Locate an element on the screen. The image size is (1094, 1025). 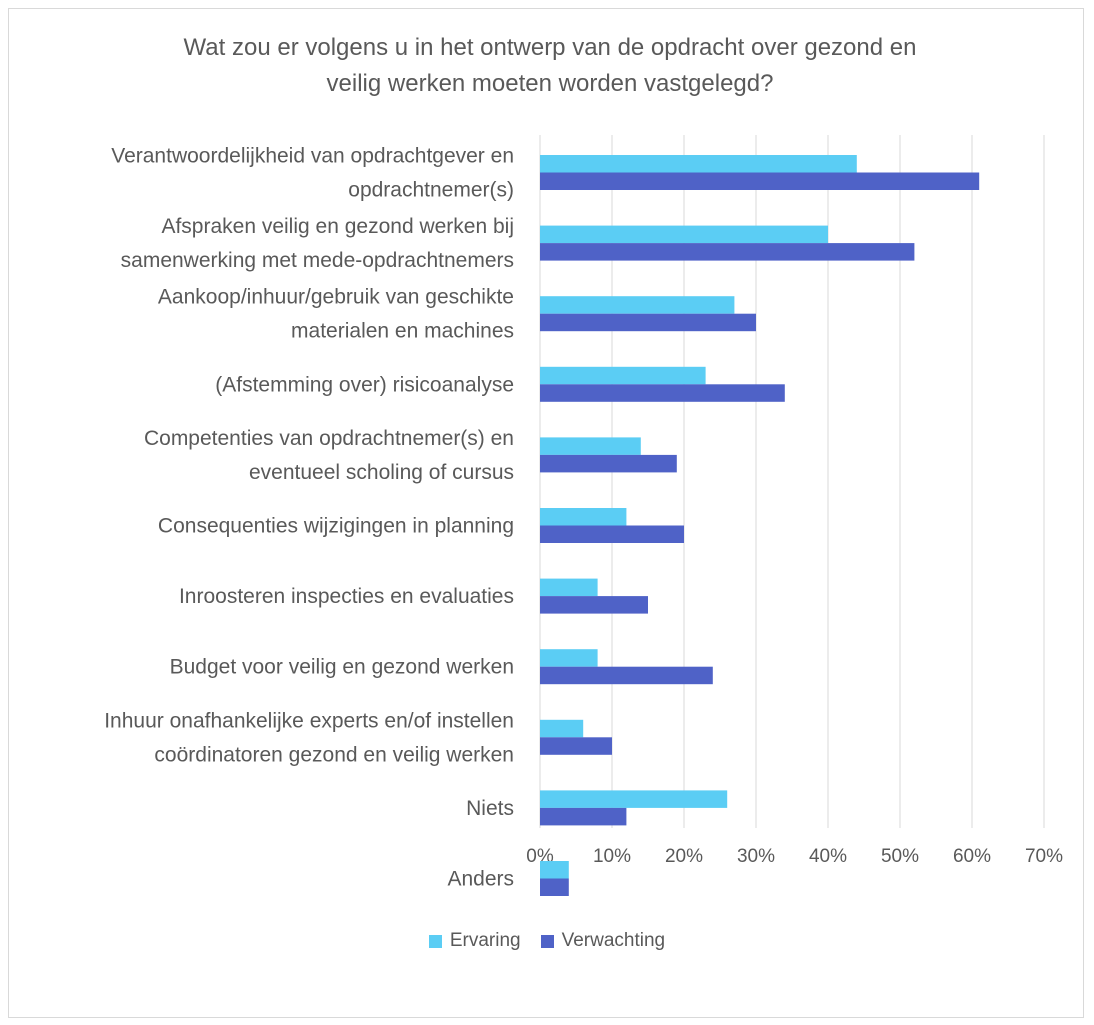
legend-swatch-verwachting is located at coordinates (547, 941).